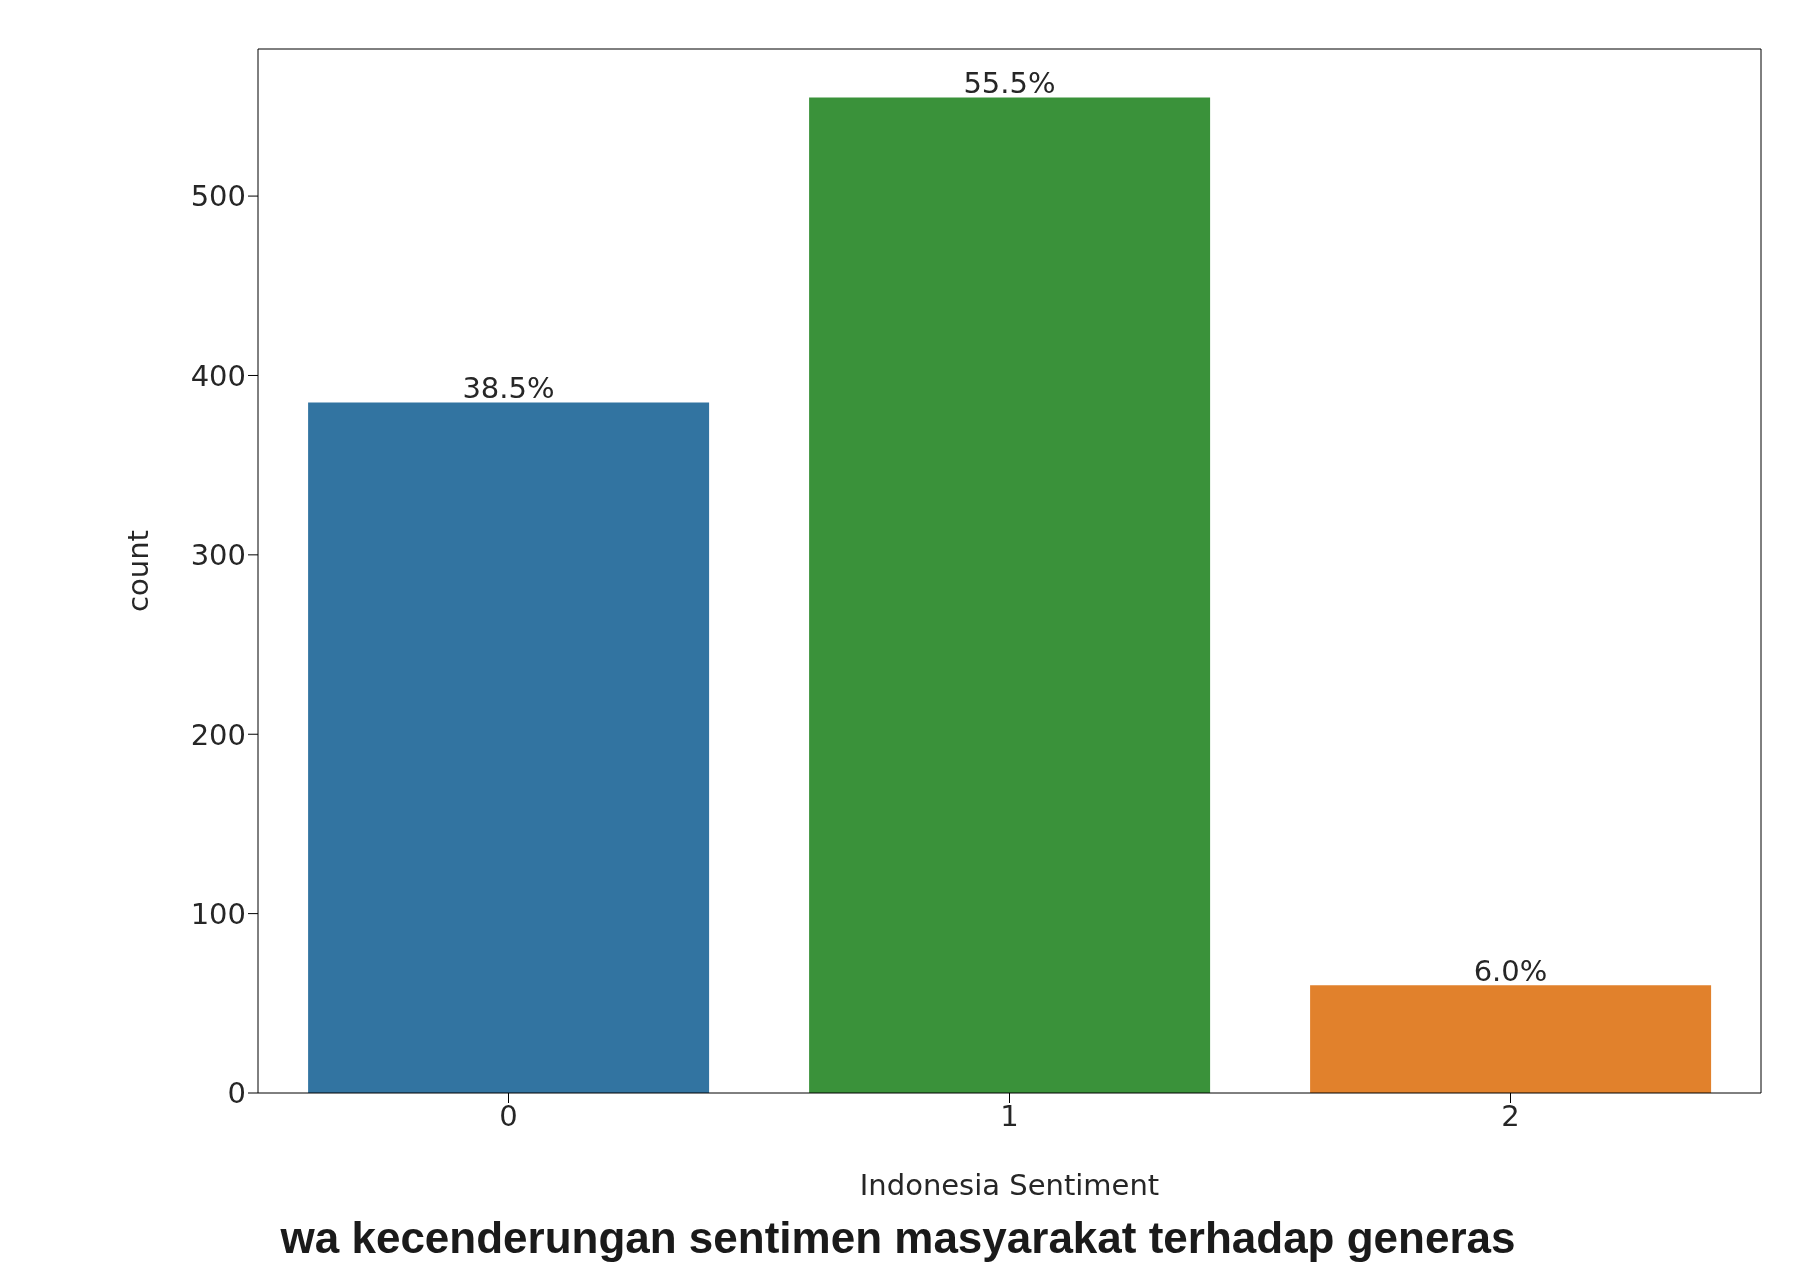  I want to click on annotation: 55.5%, so click(1009, 83).